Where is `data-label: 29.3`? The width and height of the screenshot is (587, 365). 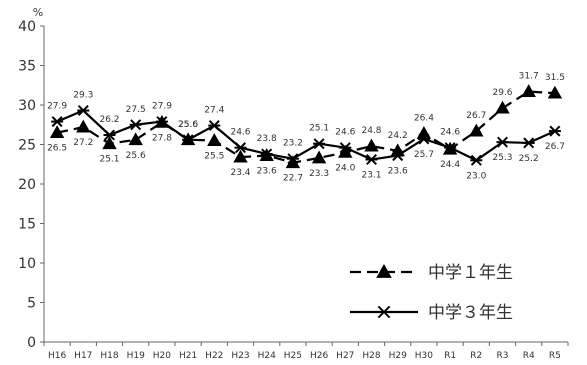 data-label: 29.3 is located at coordinates (83, 96).